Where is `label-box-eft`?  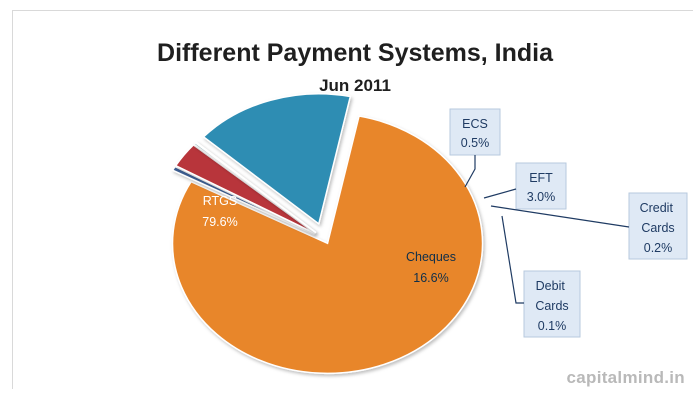
label-box-eft is located at coordinates (541, 186).